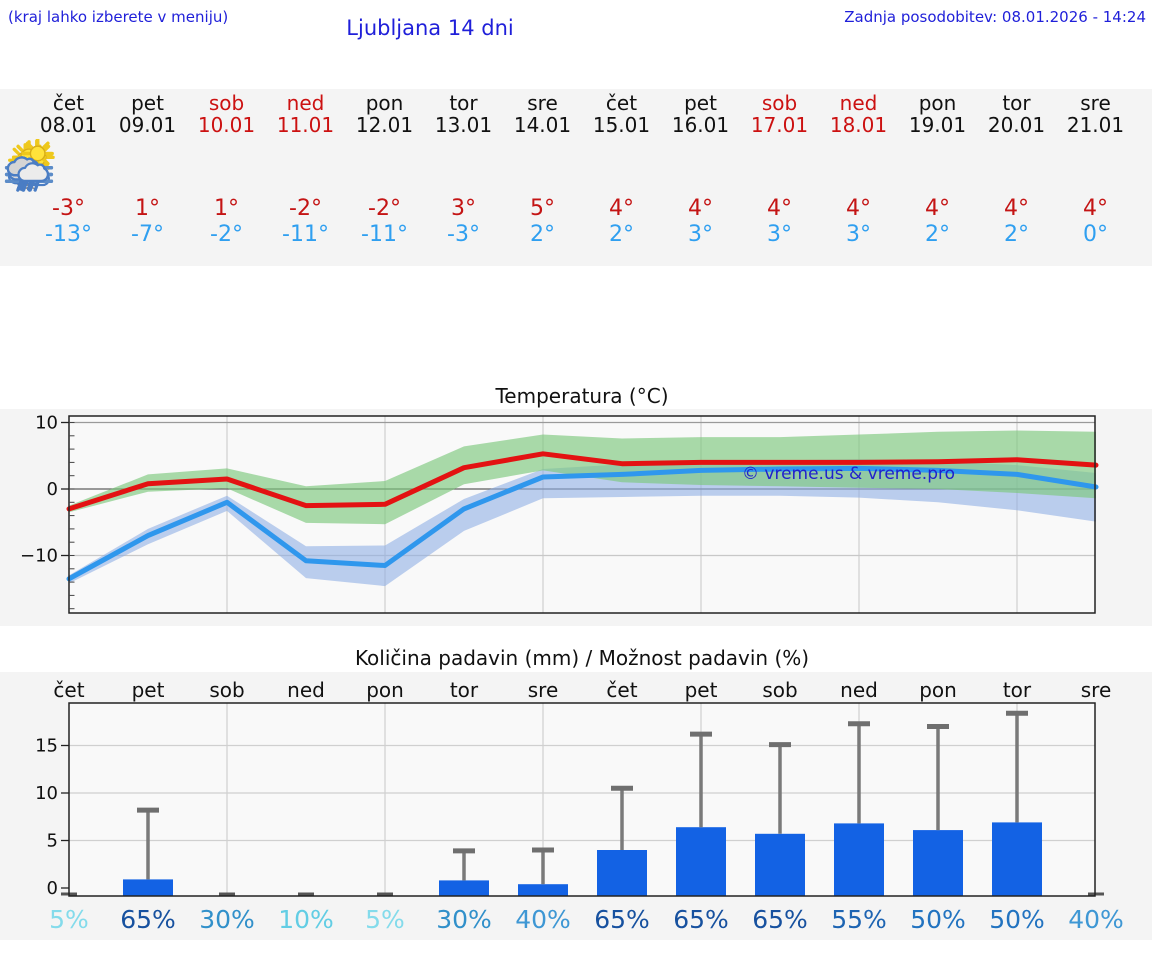 The width and height of the screenshot is (1152, 975). What do you see at coordinates (52, 841) in the screenshot?
I see `precip-ytick: 5` at bounding box center [52, 841].